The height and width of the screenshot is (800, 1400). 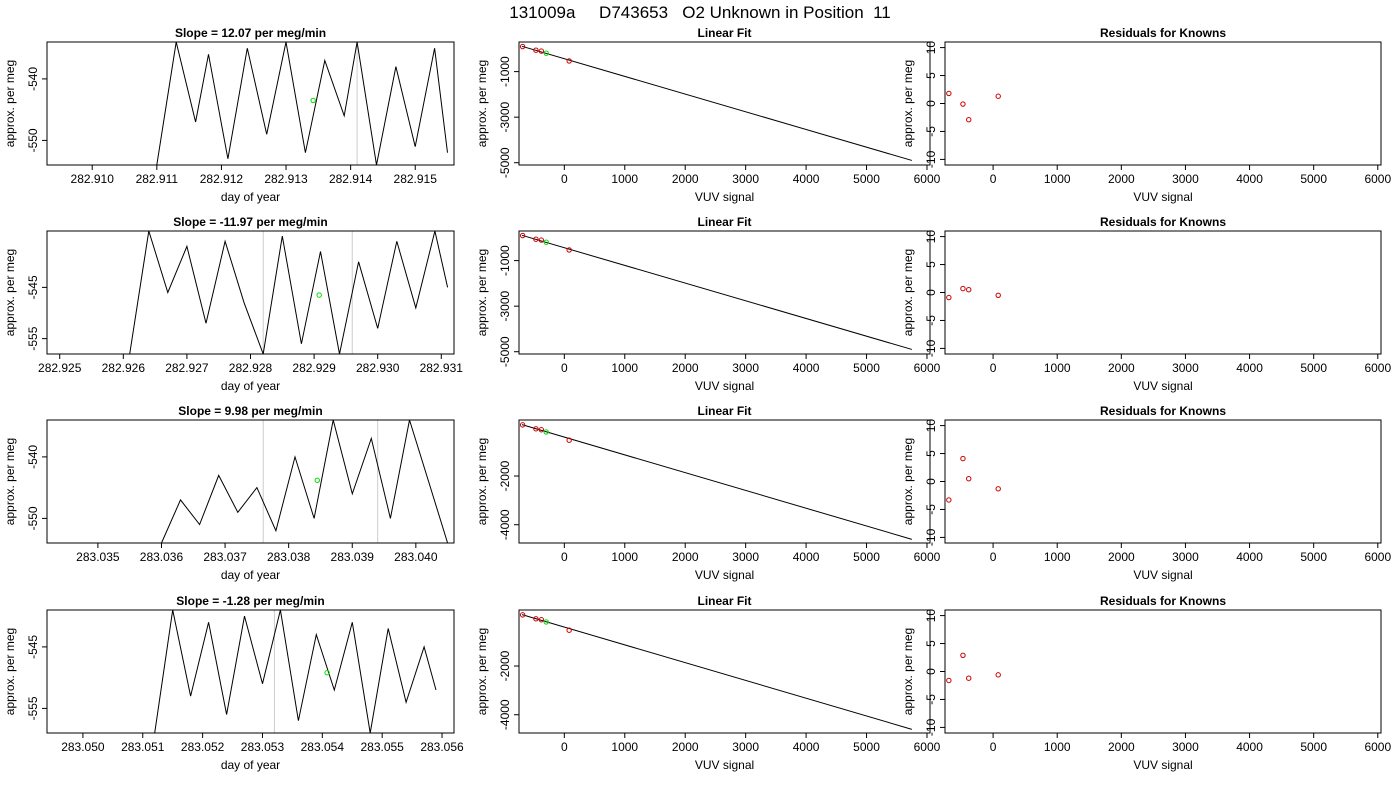 What do you see at coordinates (250, 601) in the screenshot?
I see `panel-title: Slope = -1.28 per meg/min` at bounding box center [250, 601].